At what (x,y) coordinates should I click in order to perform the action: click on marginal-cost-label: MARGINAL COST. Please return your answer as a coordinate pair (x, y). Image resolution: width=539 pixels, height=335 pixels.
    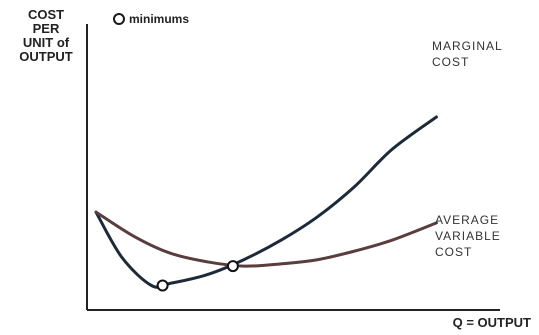
    Looking at the image, I should click on (467, 54).